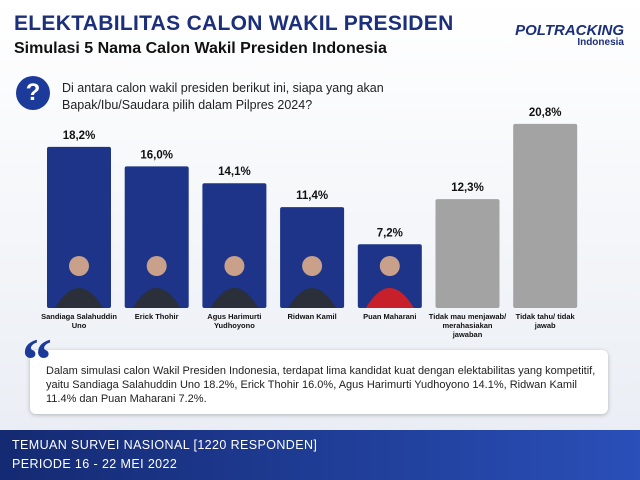 Image resolution: width=640 pixels, height=480 pixels. I want to click on quote-icon: “, so click(37, 360).